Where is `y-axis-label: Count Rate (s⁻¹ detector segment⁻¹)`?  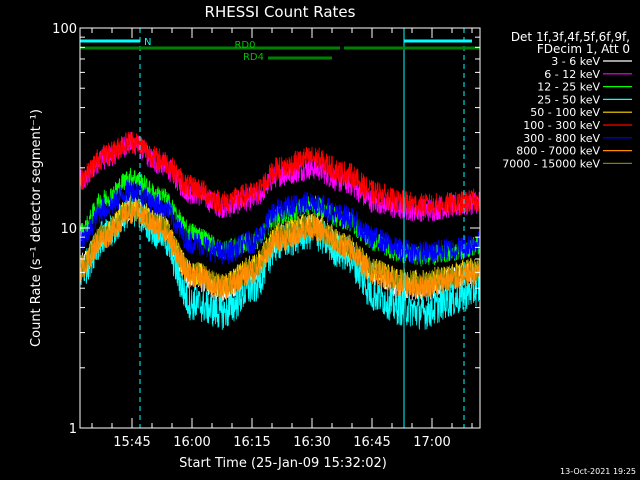
y-axis-label: Count Rate (s⁻¹ detector segment⁻¹) is located at coordinates (36, 228).